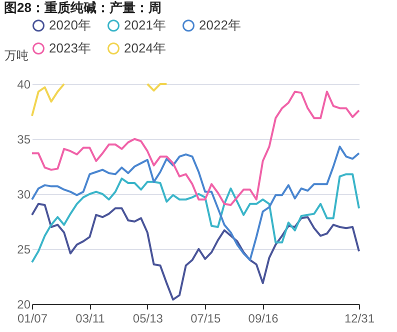  Describe the element at coordinates (145, 25) in the screenshot. I see `legend-label: 2021年` at that location.